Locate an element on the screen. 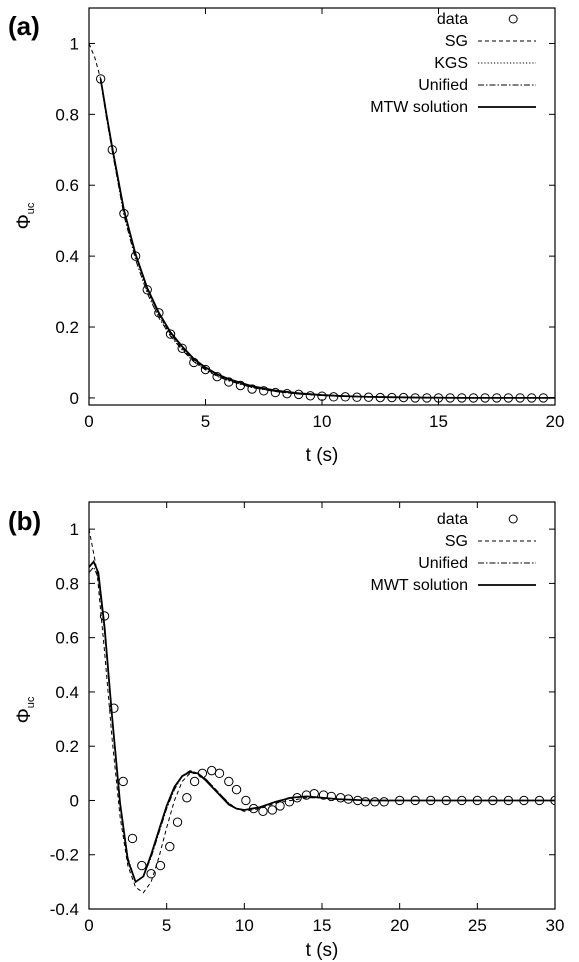  legend: data SG Unified MWT solution is located at coordinates (453, 552).